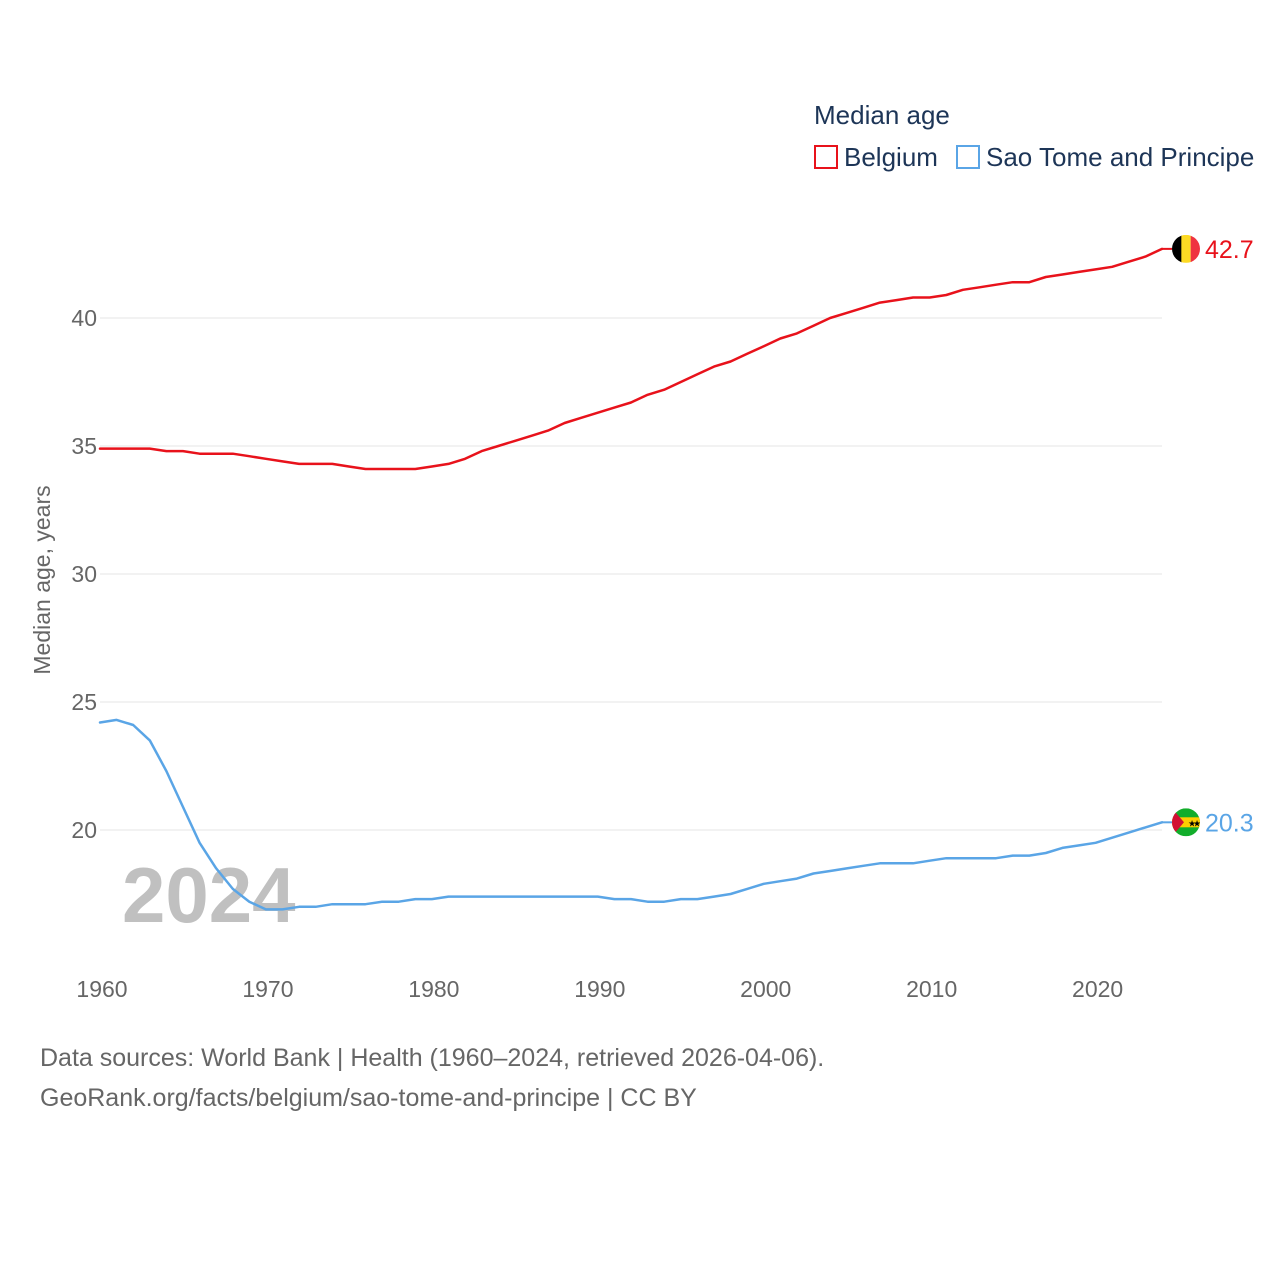 Image resolution: width=1280 pixels, height=1280 pixels. I want to click on y-tick-label-25: 25, so click(84, 702).